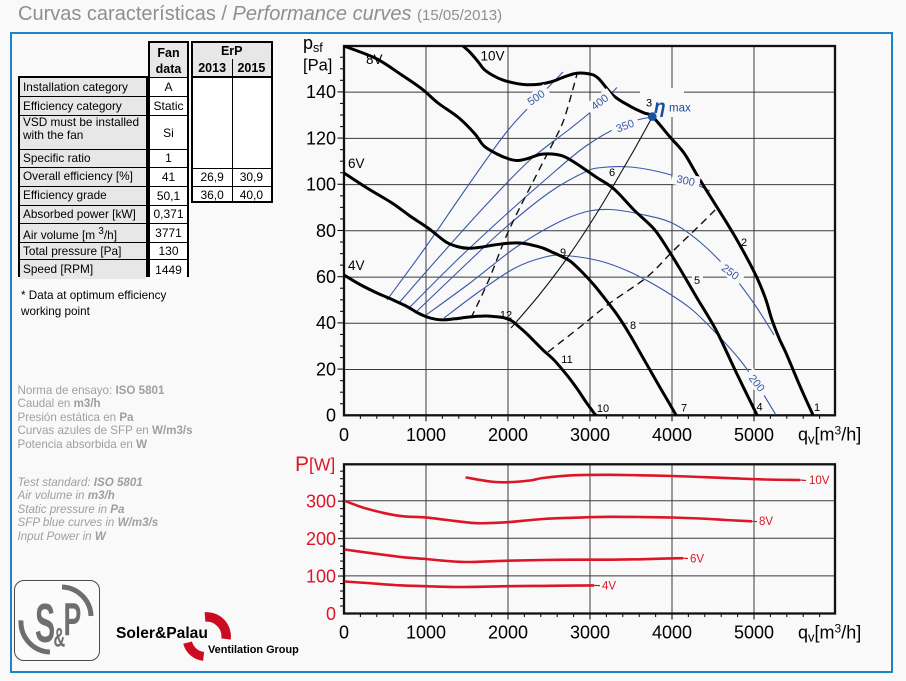  What do you see at coordinates (817, 408) in the screenshot?
I see `svg-text: 1` at bounding box center [817, 408].